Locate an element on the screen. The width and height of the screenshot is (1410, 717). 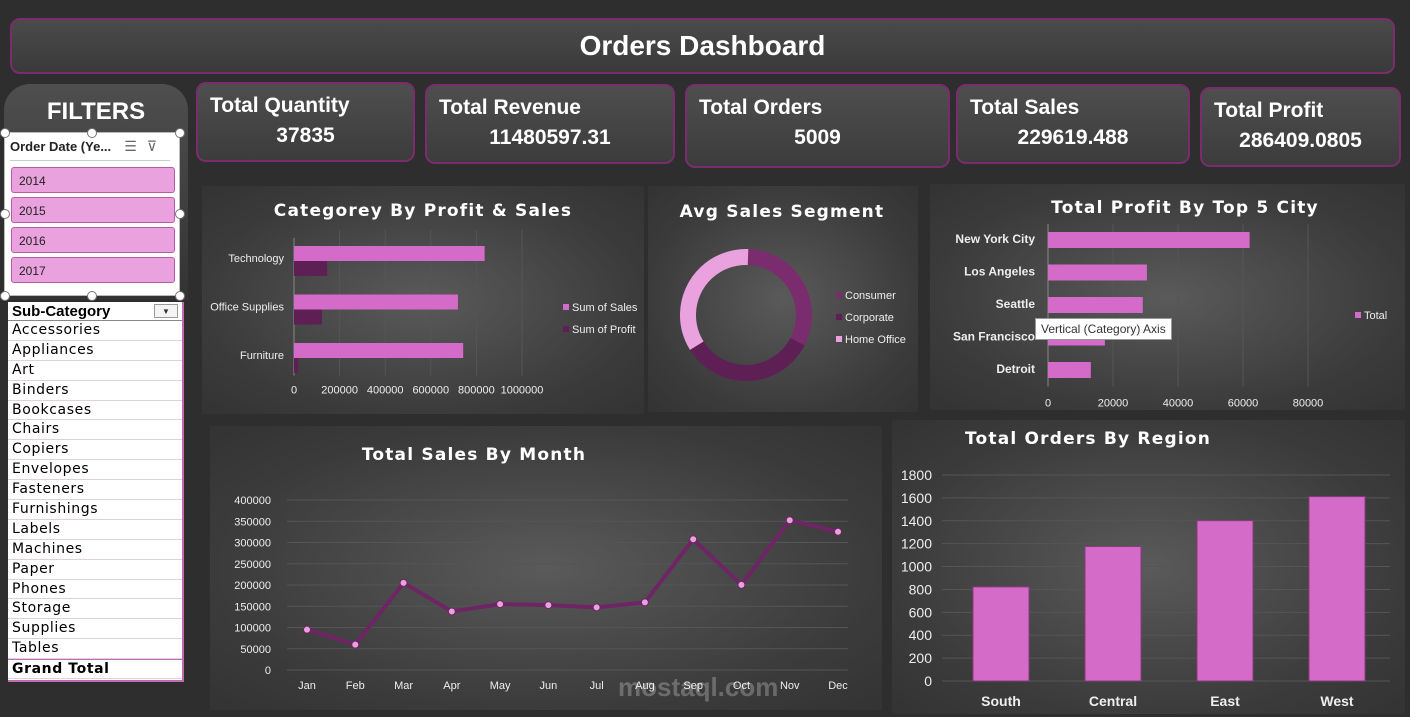
pivot-row: Binders is located at coordinates (95, 391).